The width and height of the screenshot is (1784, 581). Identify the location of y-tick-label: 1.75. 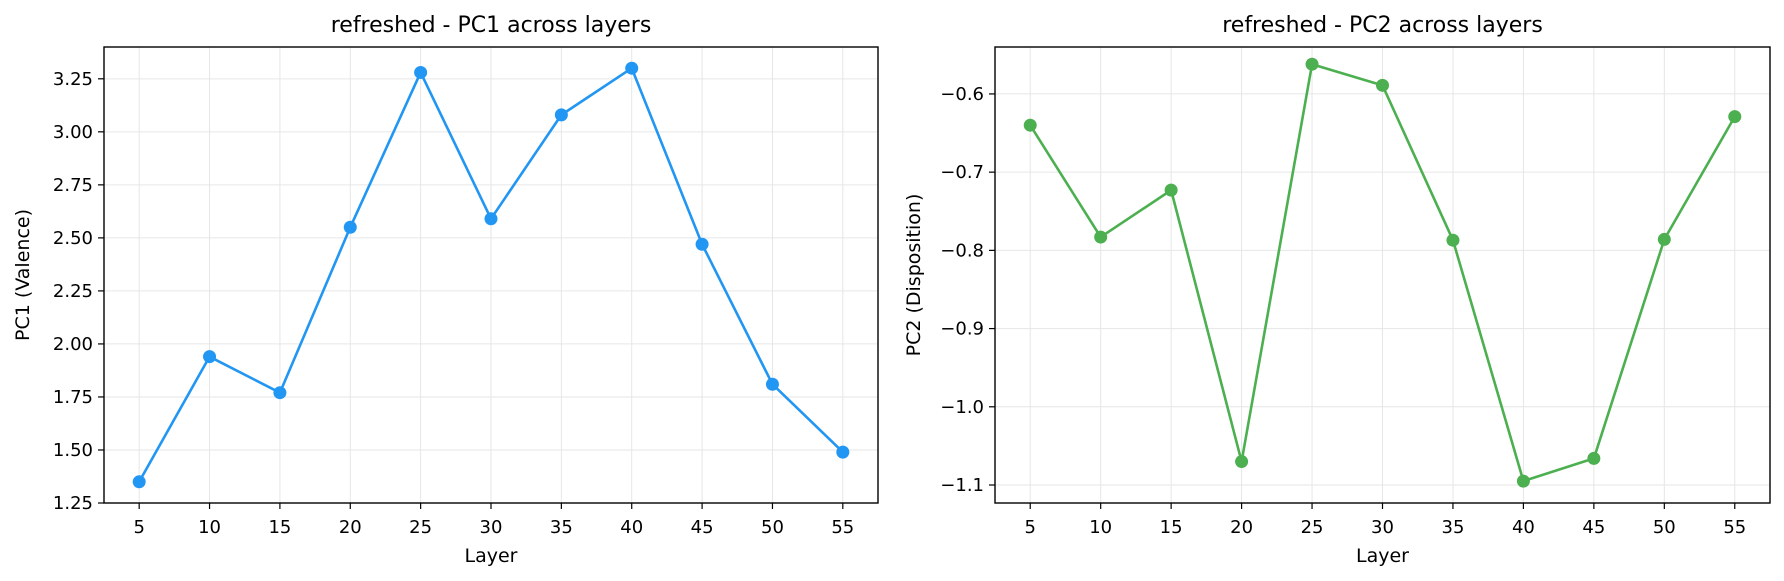
(73, 397).